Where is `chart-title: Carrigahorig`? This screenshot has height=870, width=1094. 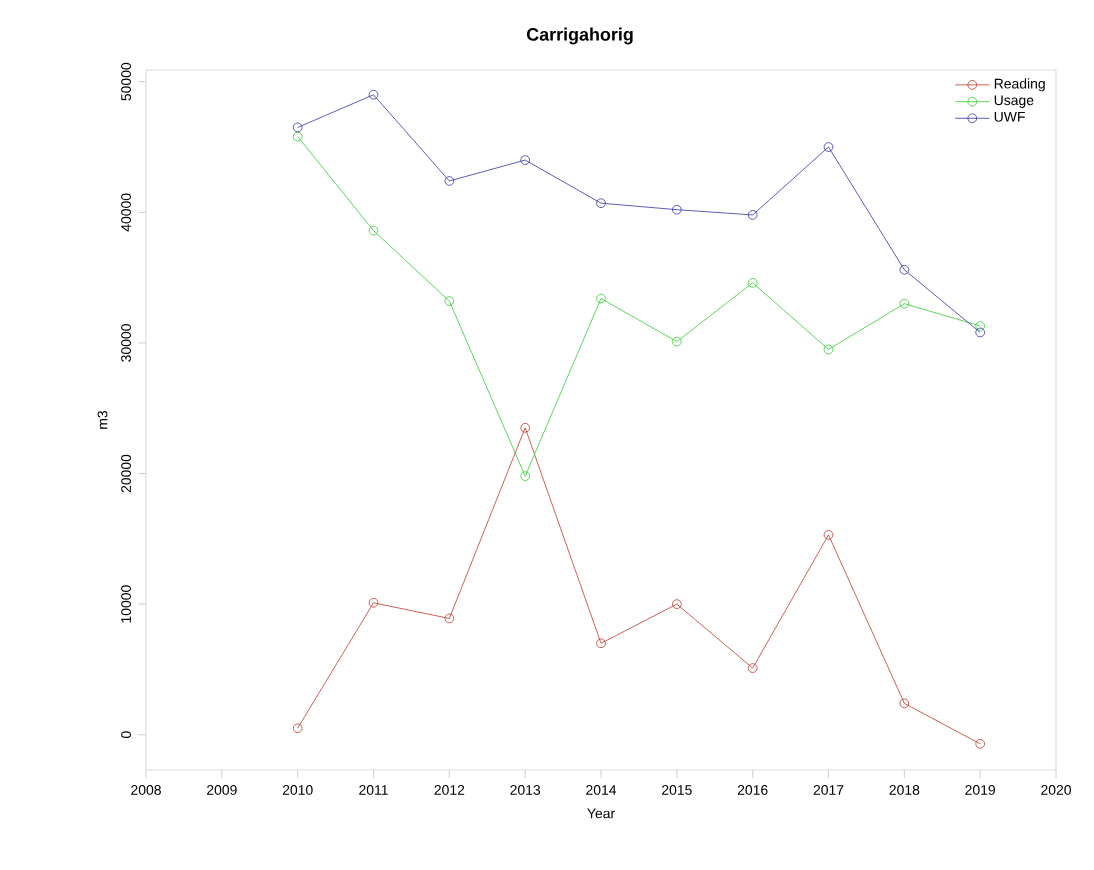 chart-title: Carrigahorig is located at coordinates (579, 36).